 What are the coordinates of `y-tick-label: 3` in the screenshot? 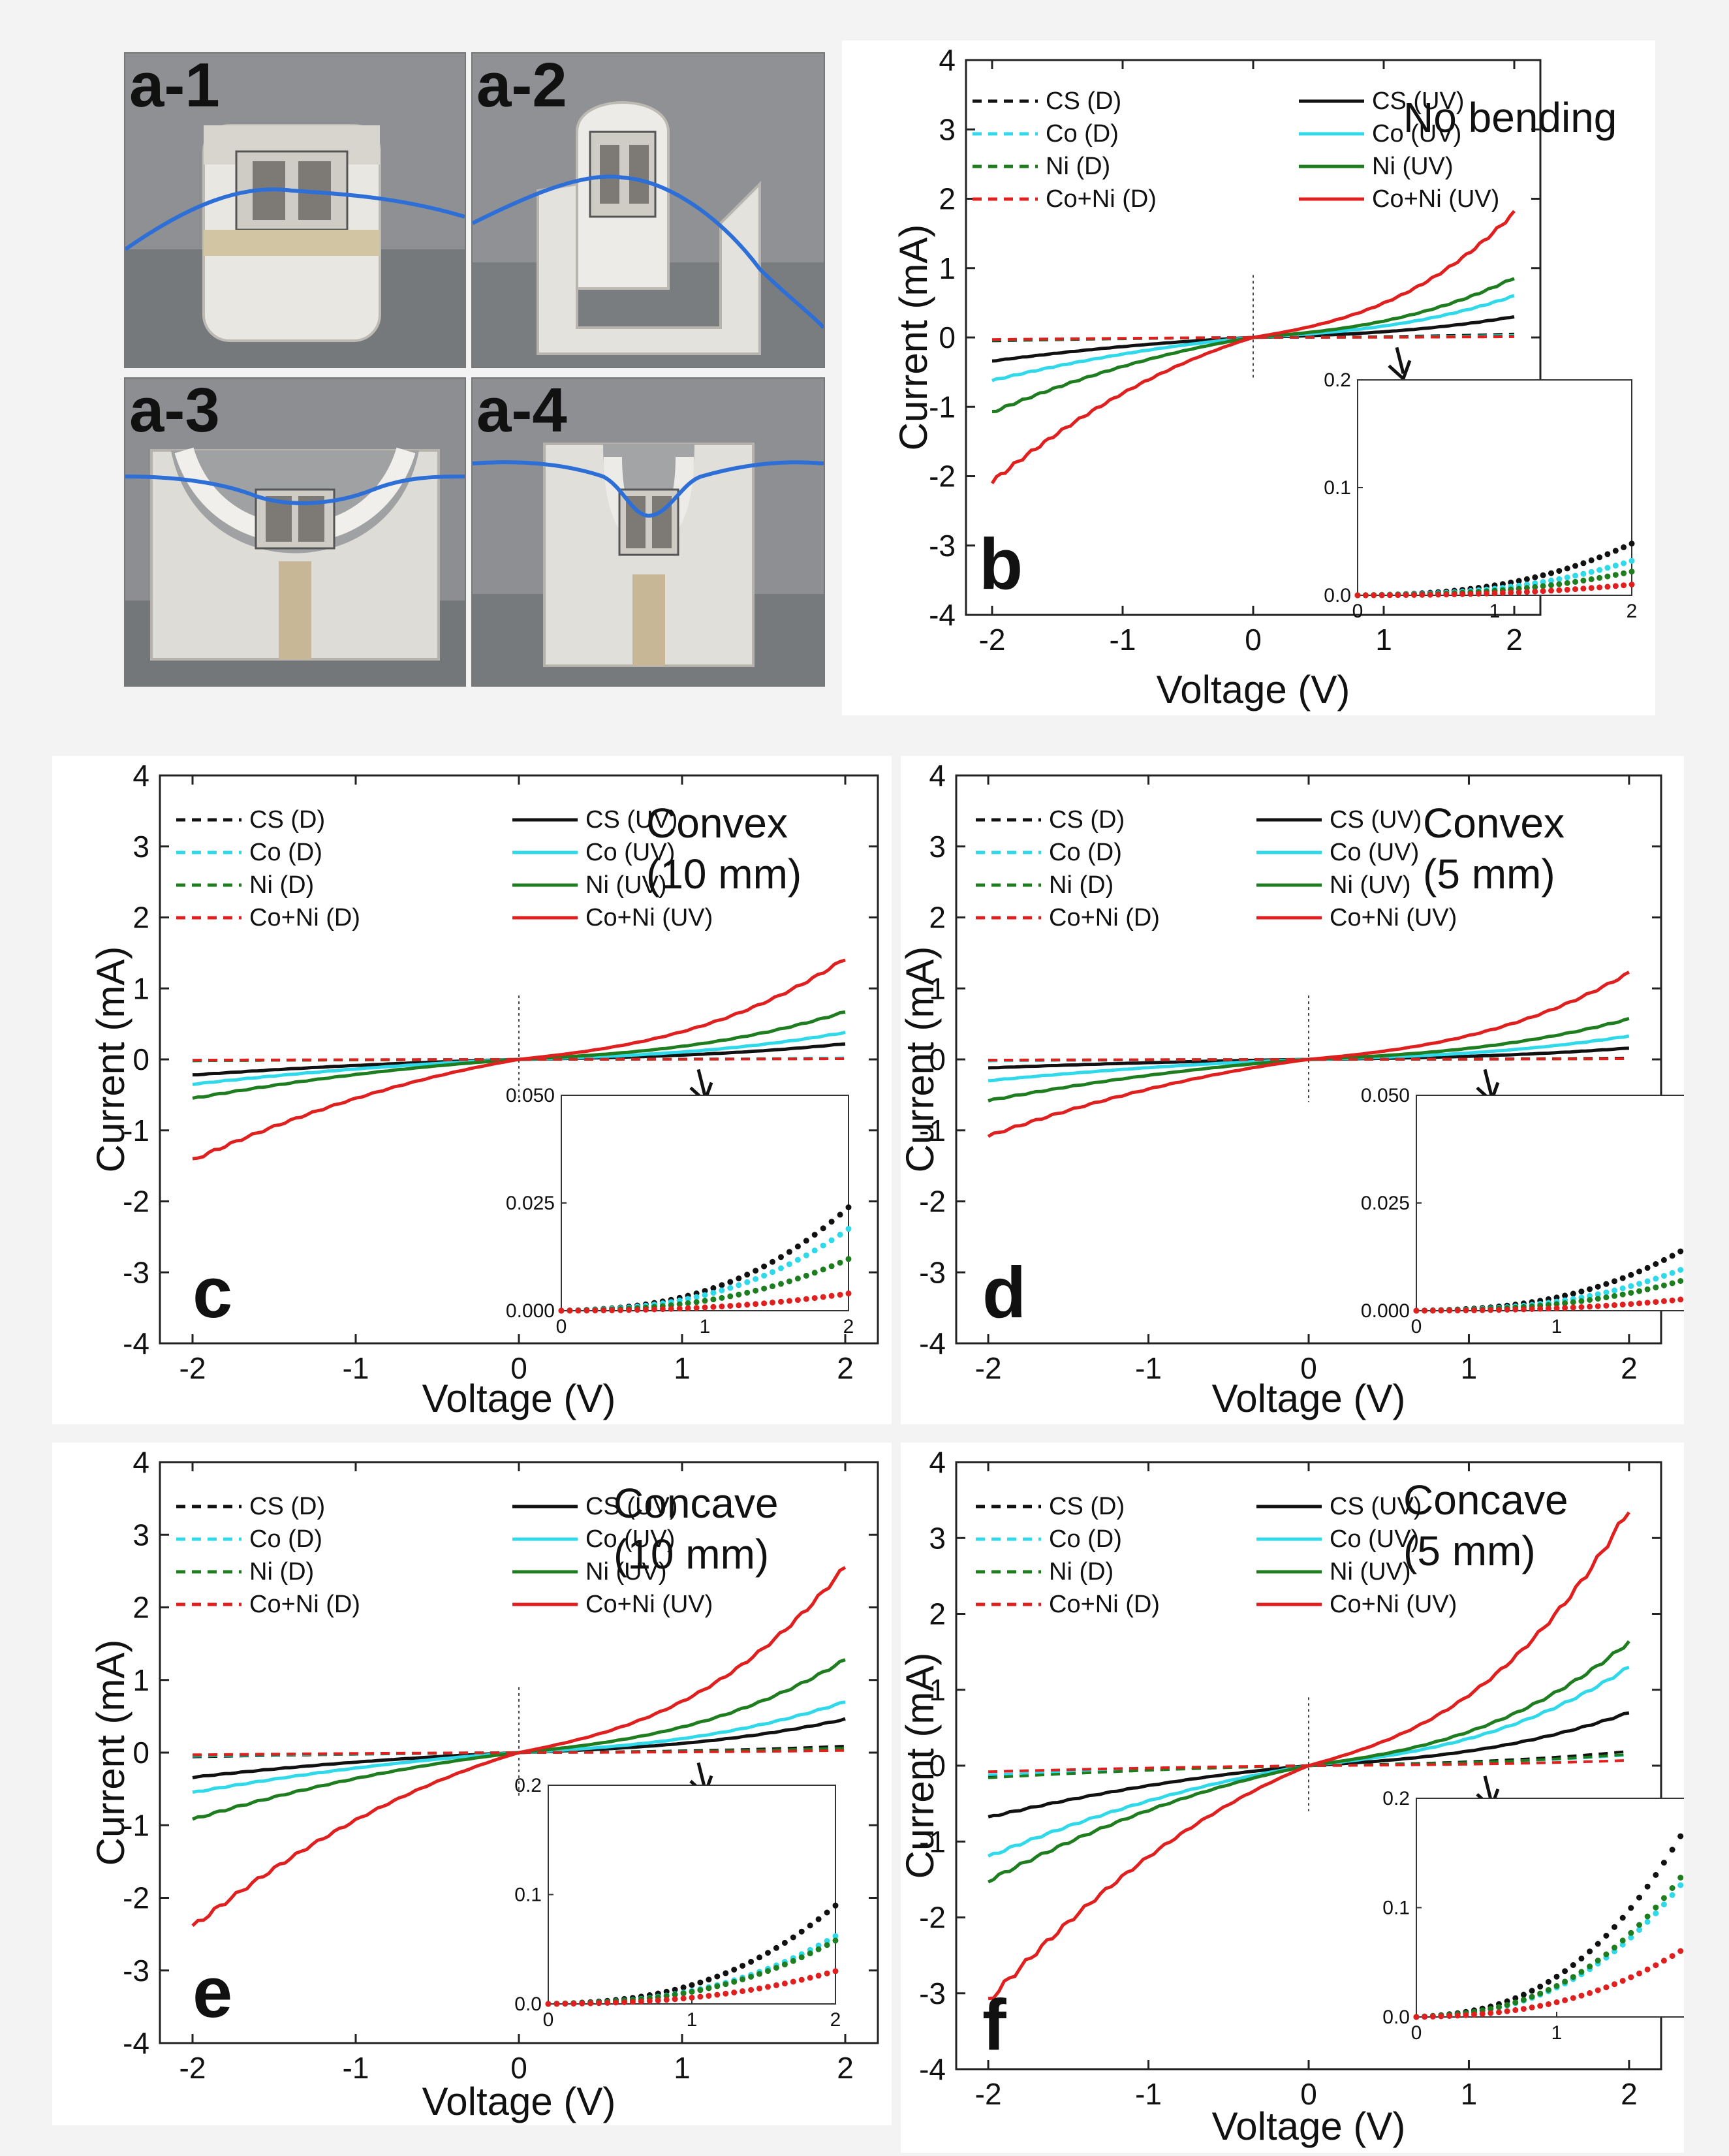 It's located at (937, 1538).